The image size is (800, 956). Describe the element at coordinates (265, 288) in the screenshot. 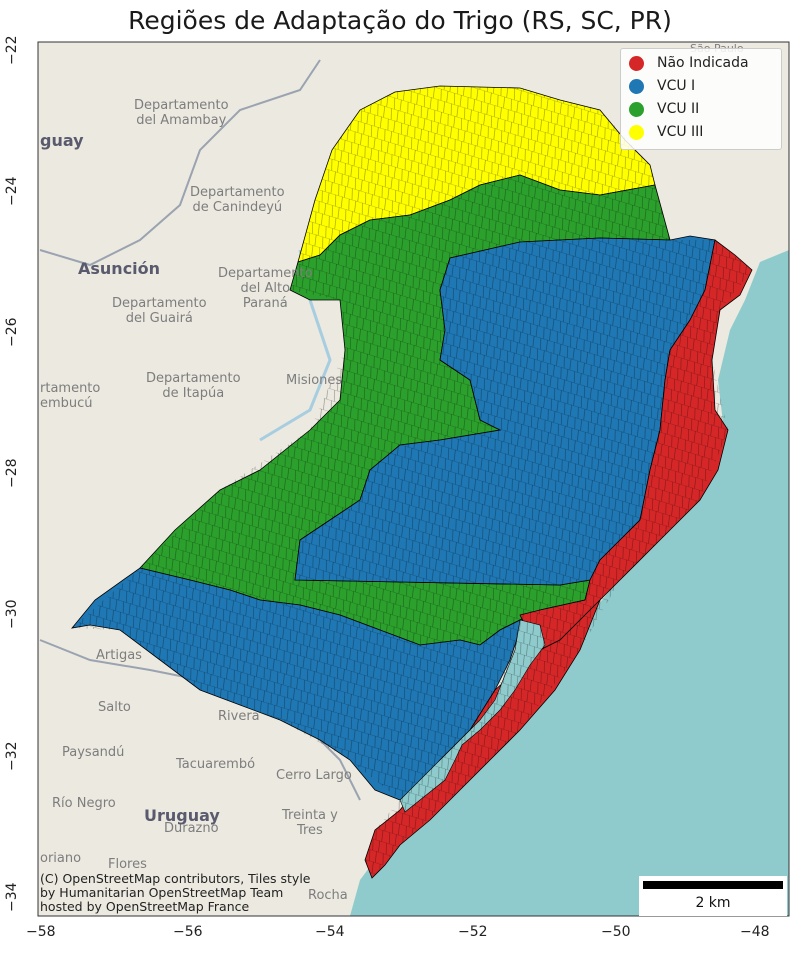

I see `basemap-label-alto-parana: Departamento del Alto Paraná` at that location.